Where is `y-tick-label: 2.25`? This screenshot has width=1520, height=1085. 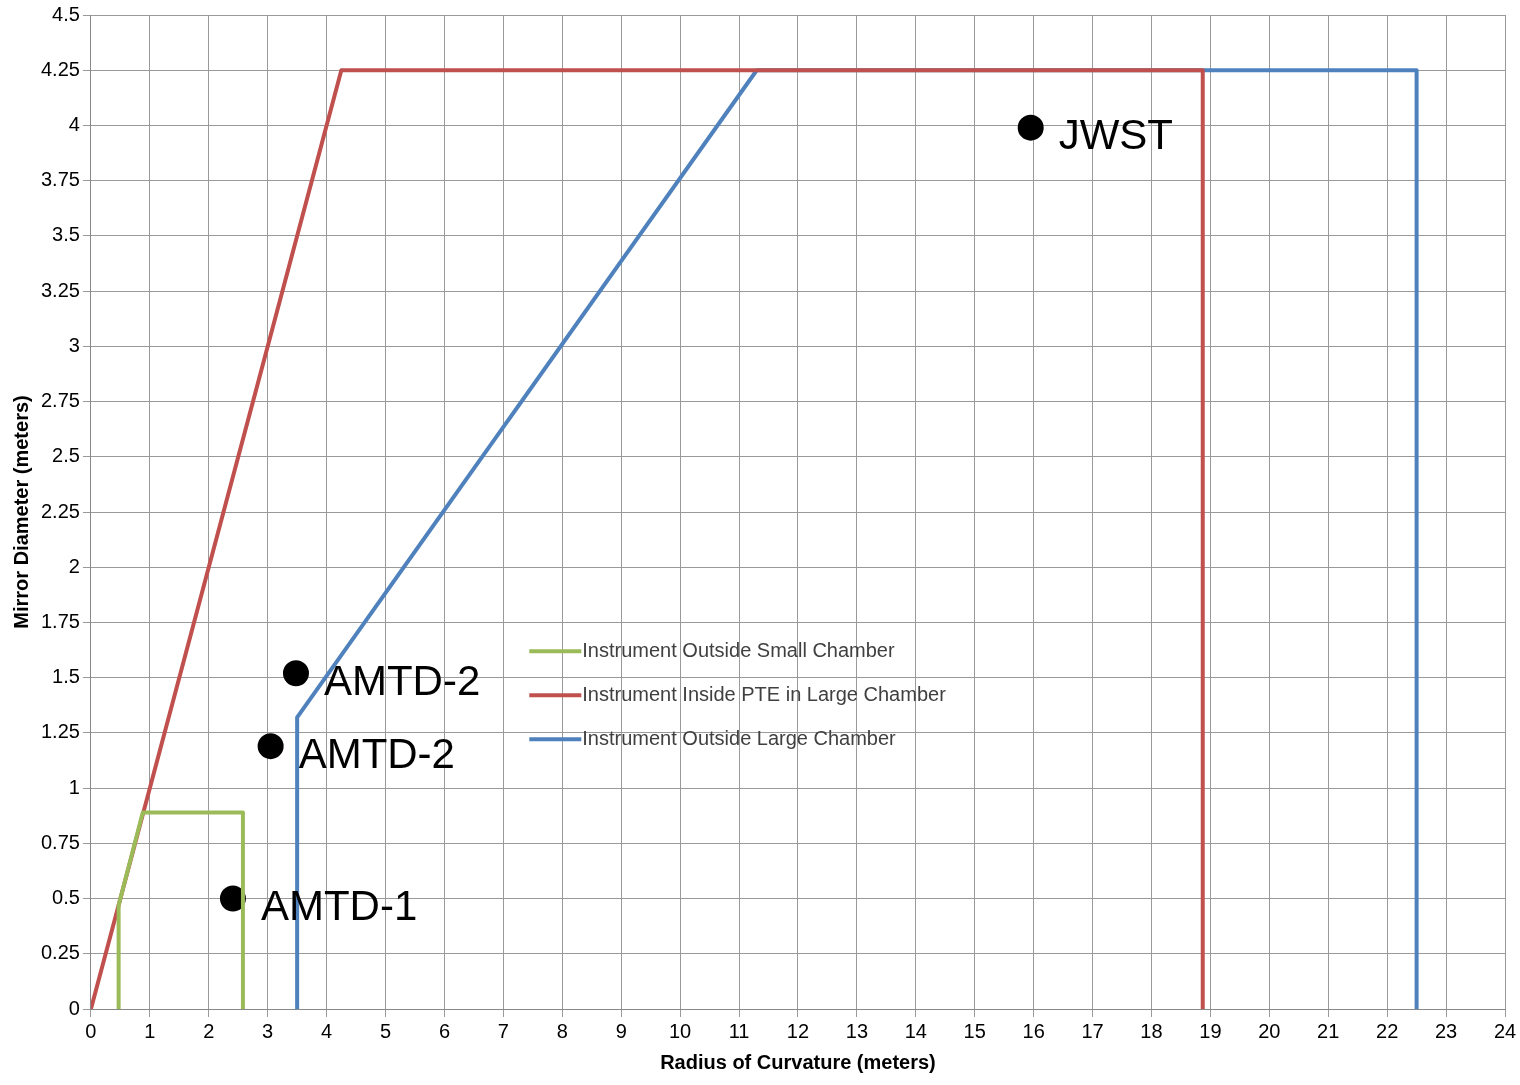
y-tick-label: 2.25 is located at coordinates (60, 510).